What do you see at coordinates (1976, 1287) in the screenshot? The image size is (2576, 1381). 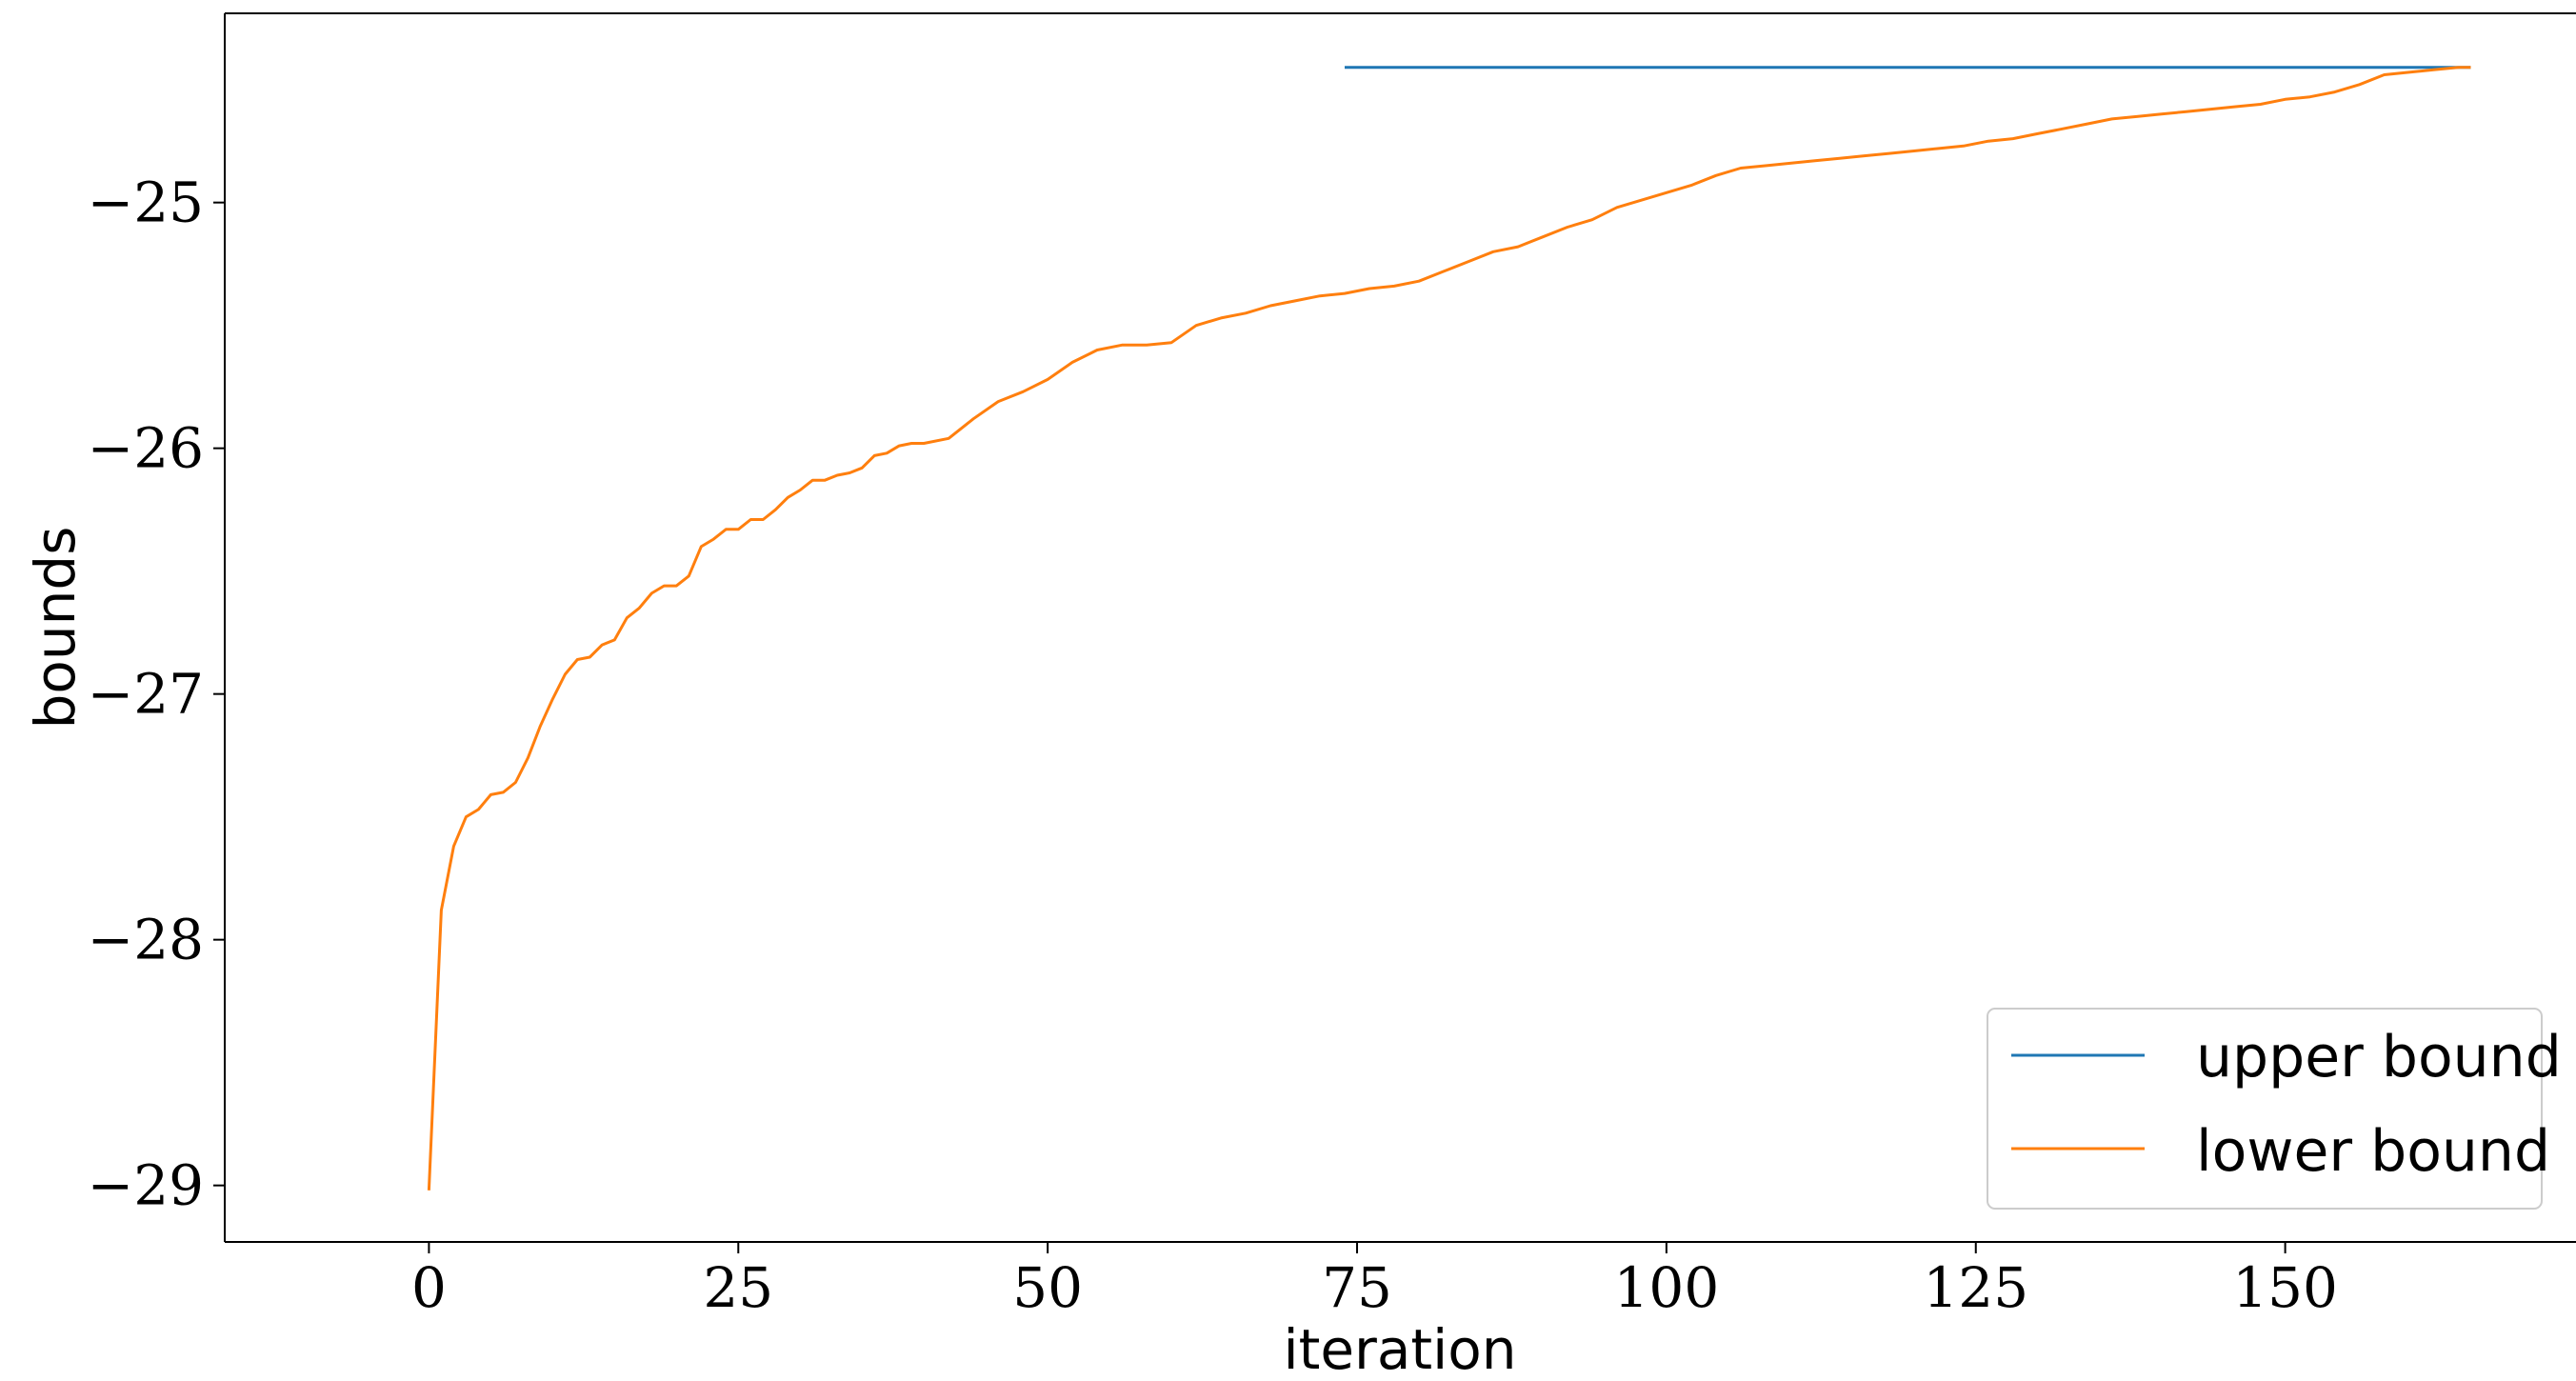 I see `x-tick-label: 125` at bounding box center [1976, 1287].